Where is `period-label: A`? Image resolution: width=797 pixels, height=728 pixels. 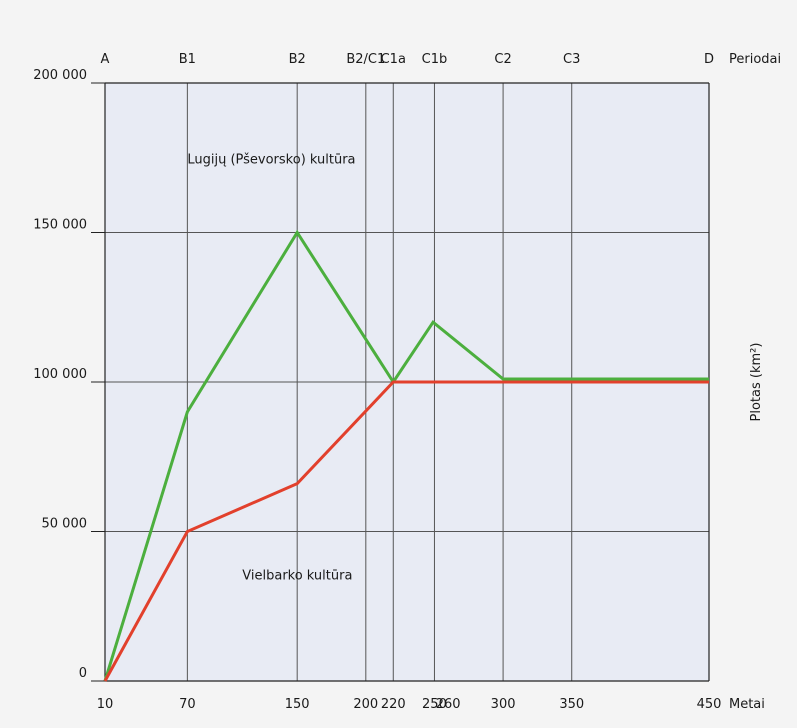
period-label: A is located at coordinates (105, 59).